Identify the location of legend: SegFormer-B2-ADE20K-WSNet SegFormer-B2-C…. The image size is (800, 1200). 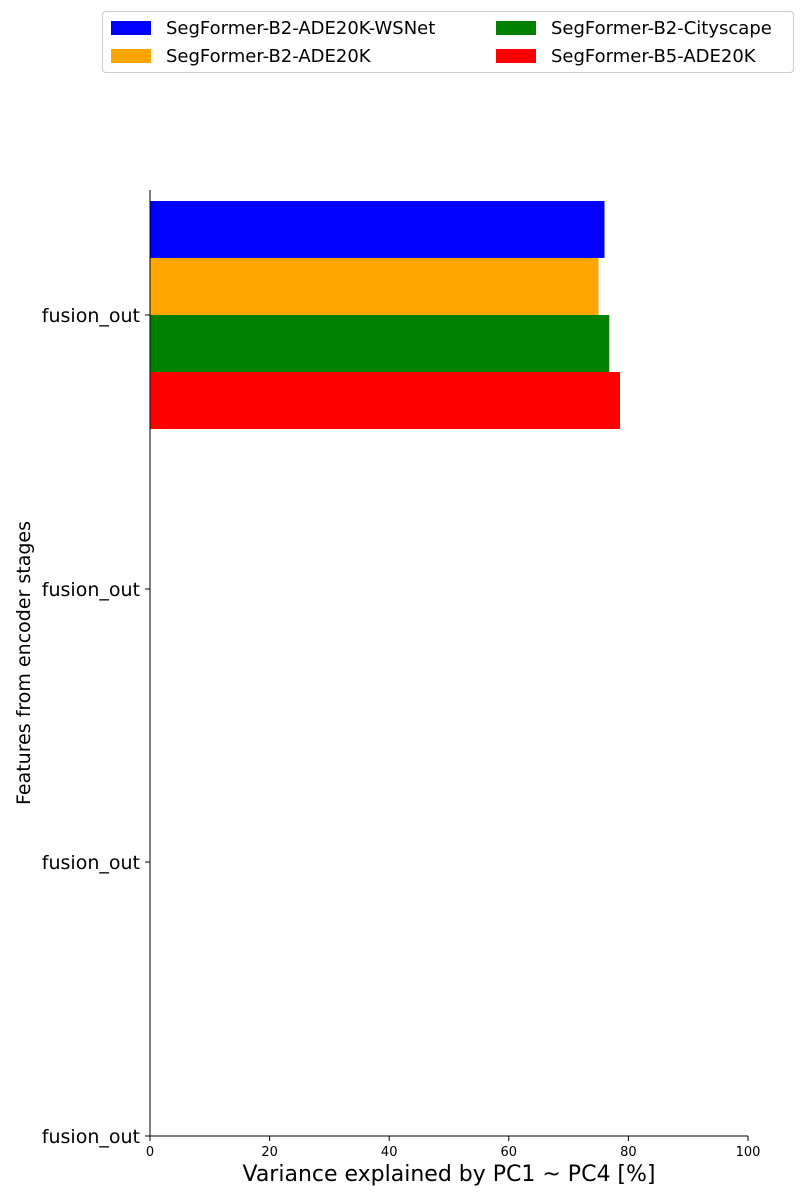
(448, 42).